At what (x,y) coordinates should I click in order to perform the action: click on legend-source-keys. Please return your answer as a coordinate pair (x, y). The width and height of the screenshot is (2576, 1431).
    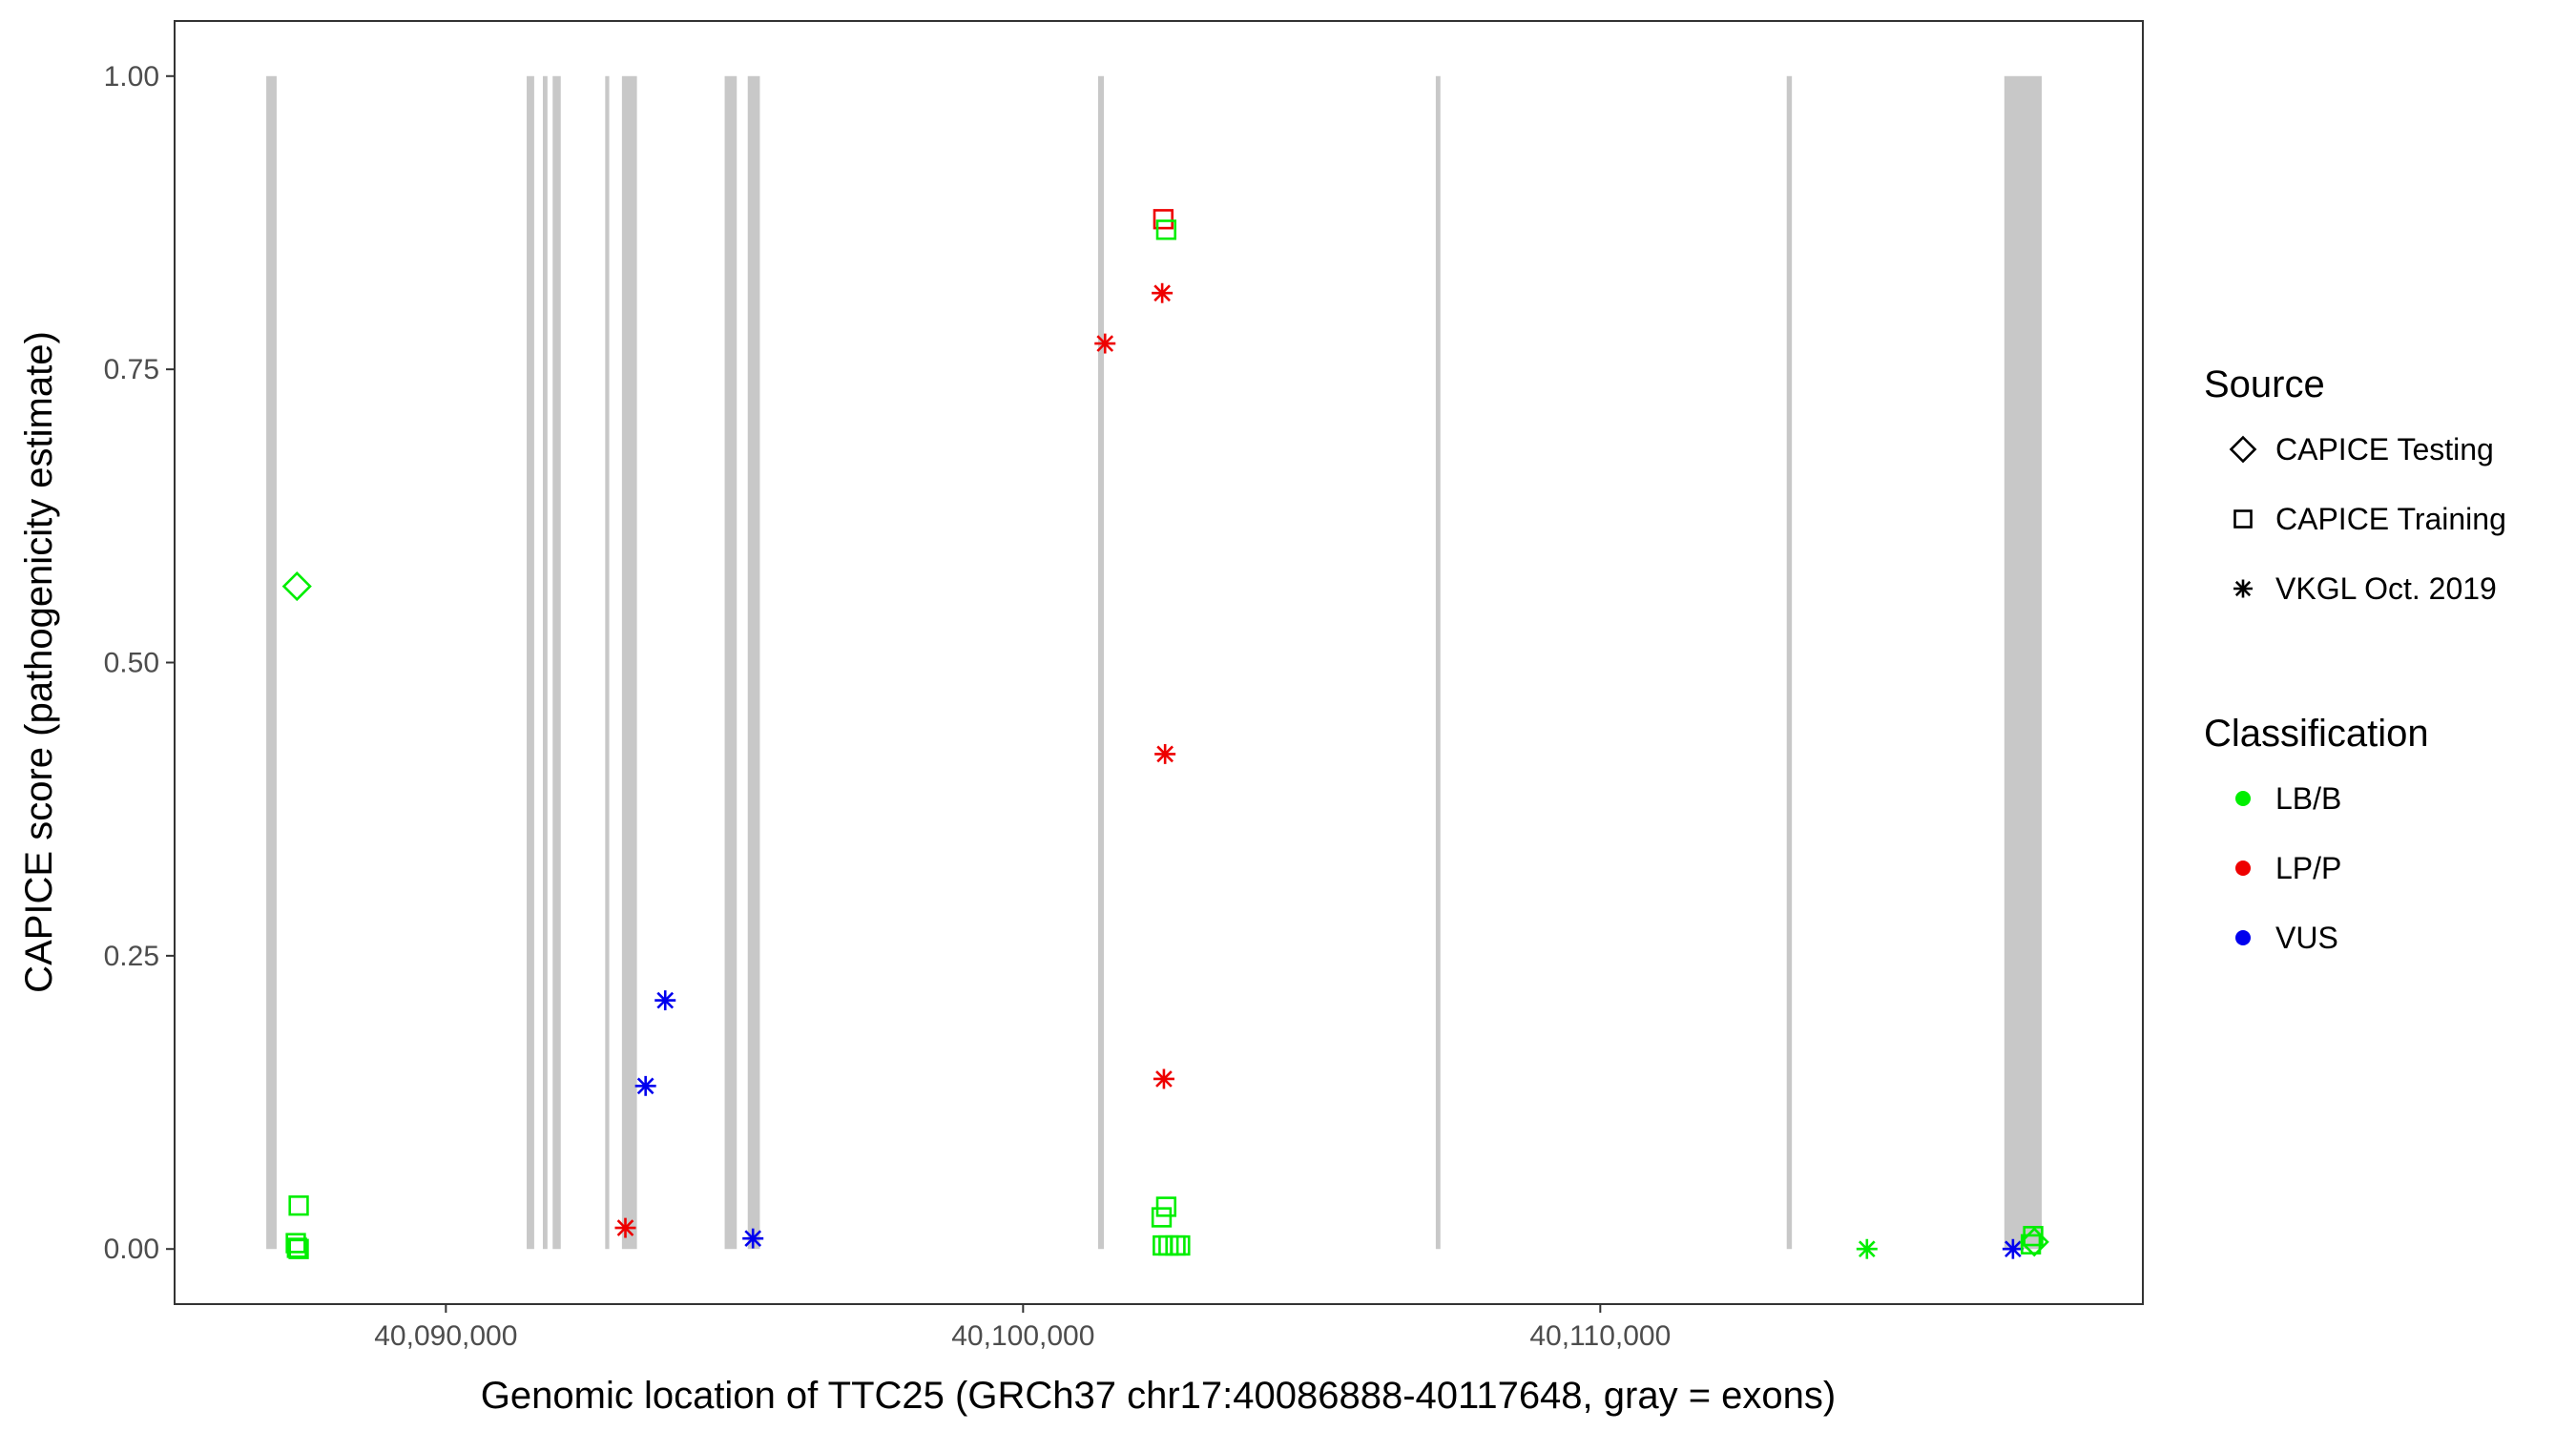
    Looking at the image, I should click on (2243, 516).